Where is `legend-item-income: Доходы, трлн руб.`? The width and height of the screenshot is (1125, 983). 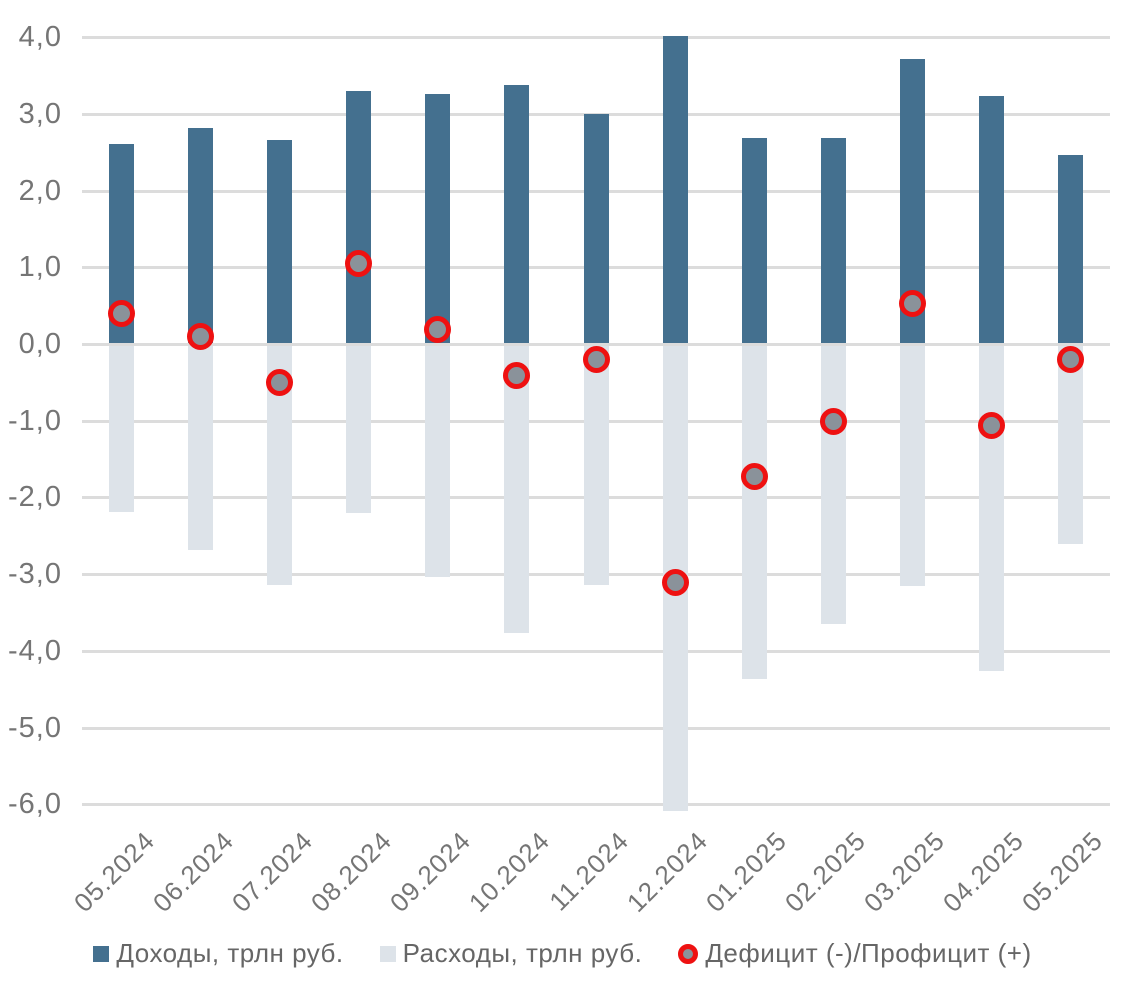 legend-item-income: Доходы, трлн руб. is located at coordinates (218, 953).